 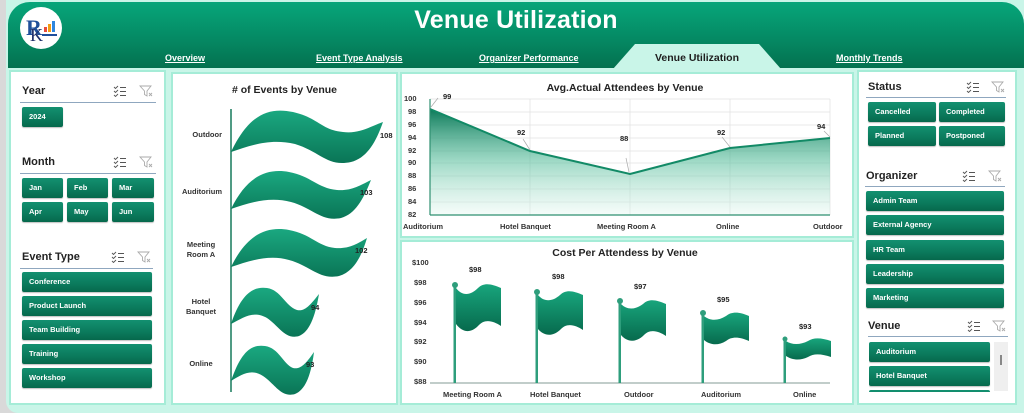 What do you see at coordinates (892, 176) in the screenshot?
I see `organizer-slicer-title: Organizer` at bounding box center [892, 176].